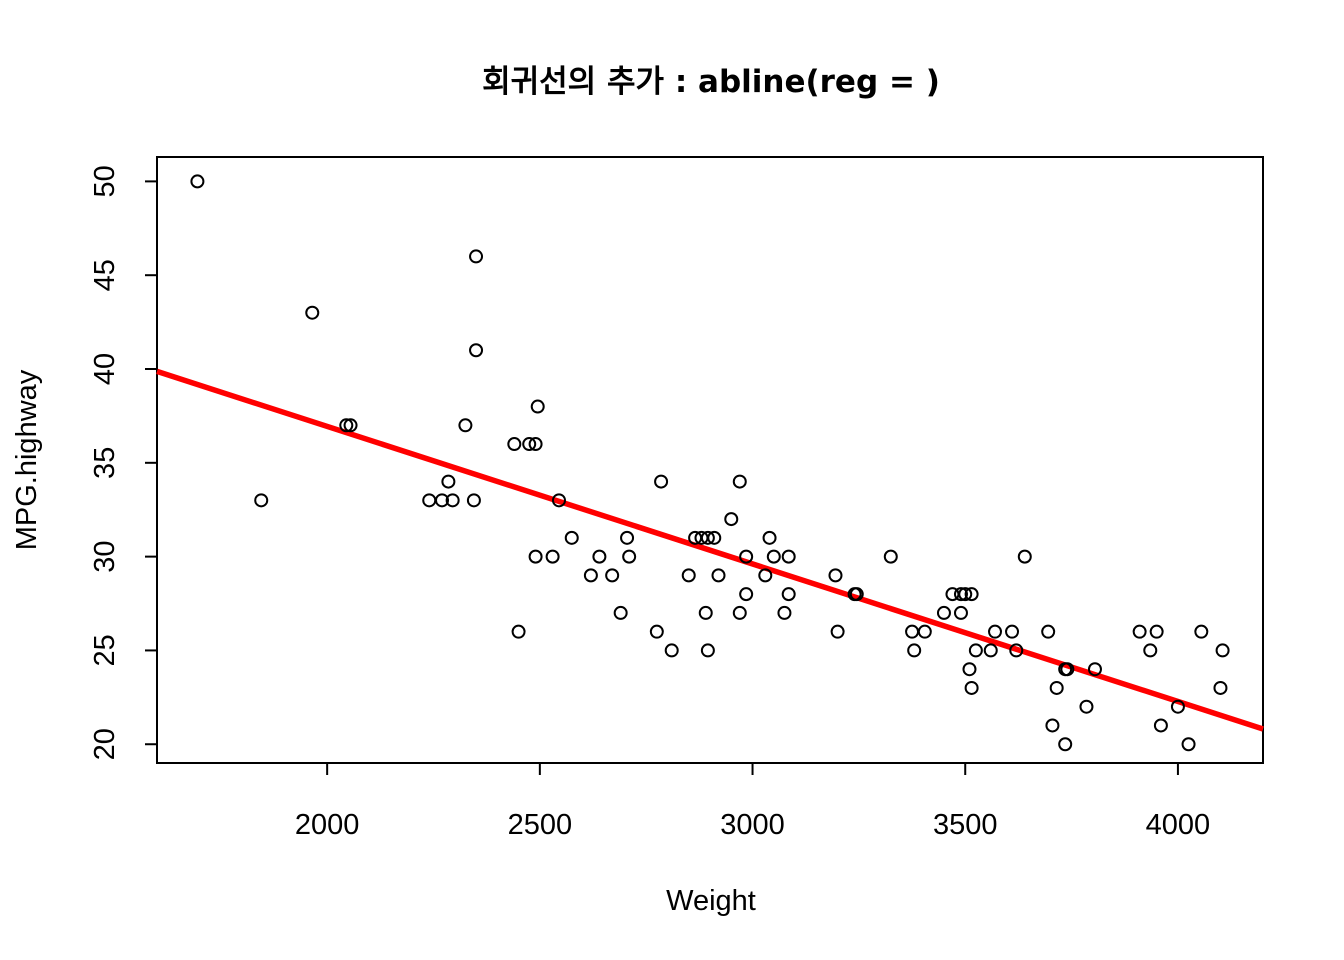 This screenshot has height=960, width=1344. I want to click on y-tick-label: 50, so click(105, 181).